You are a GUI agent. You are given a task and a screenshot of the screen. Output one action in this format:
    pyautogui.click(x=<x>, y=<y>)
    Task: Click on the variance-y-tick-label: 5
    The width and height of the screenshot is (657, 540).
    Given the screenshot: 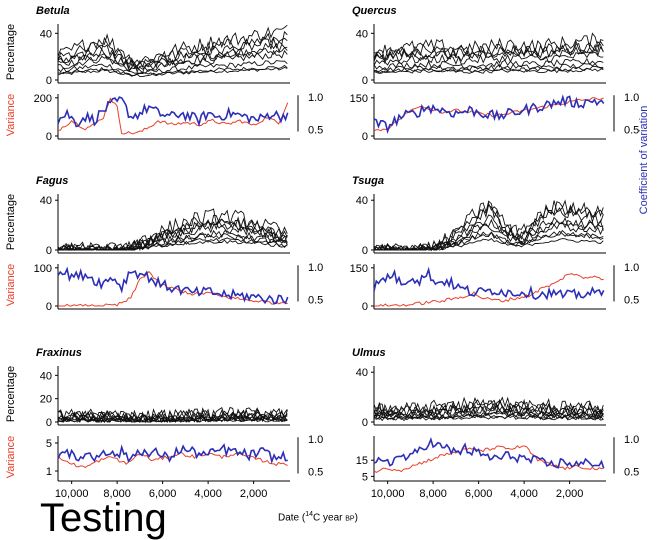 What is the action you would take?
    pyautogui.click(x=49, y=444)
    